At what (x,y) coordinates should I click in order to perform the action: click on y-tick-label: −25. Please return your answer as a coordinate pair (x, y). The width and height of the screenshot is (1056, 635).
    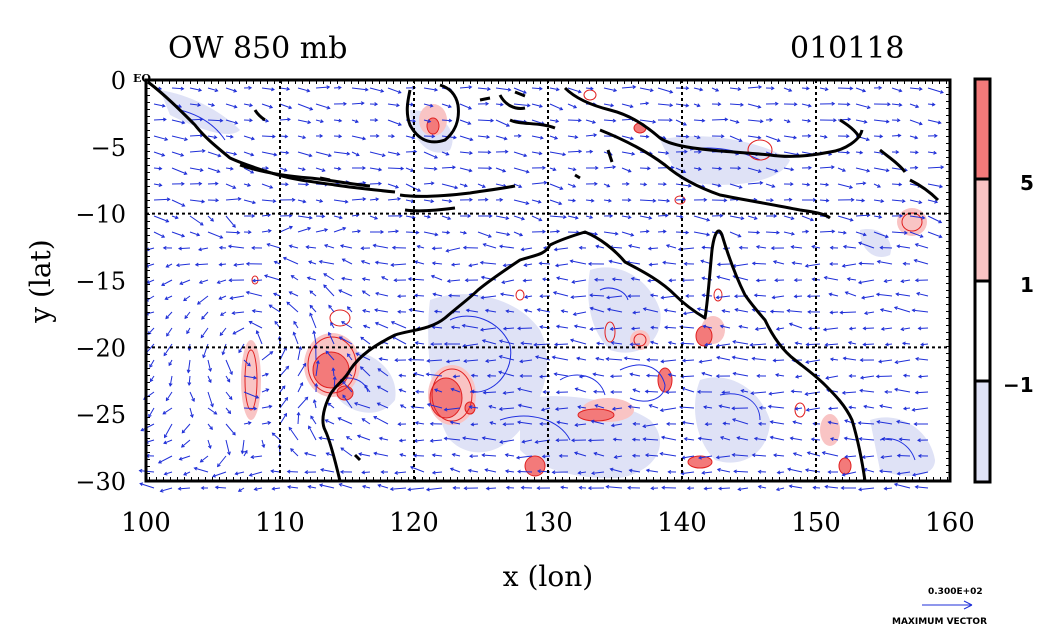
    Looking at the image, I should click on (100, 415).